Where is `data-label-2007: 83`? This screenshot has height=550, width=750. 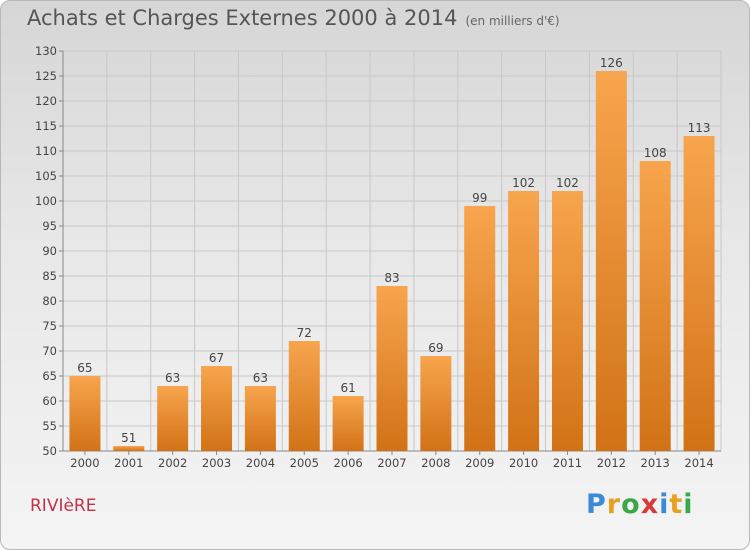
data-label-2007: 83 is located at coordinates (391, 278).